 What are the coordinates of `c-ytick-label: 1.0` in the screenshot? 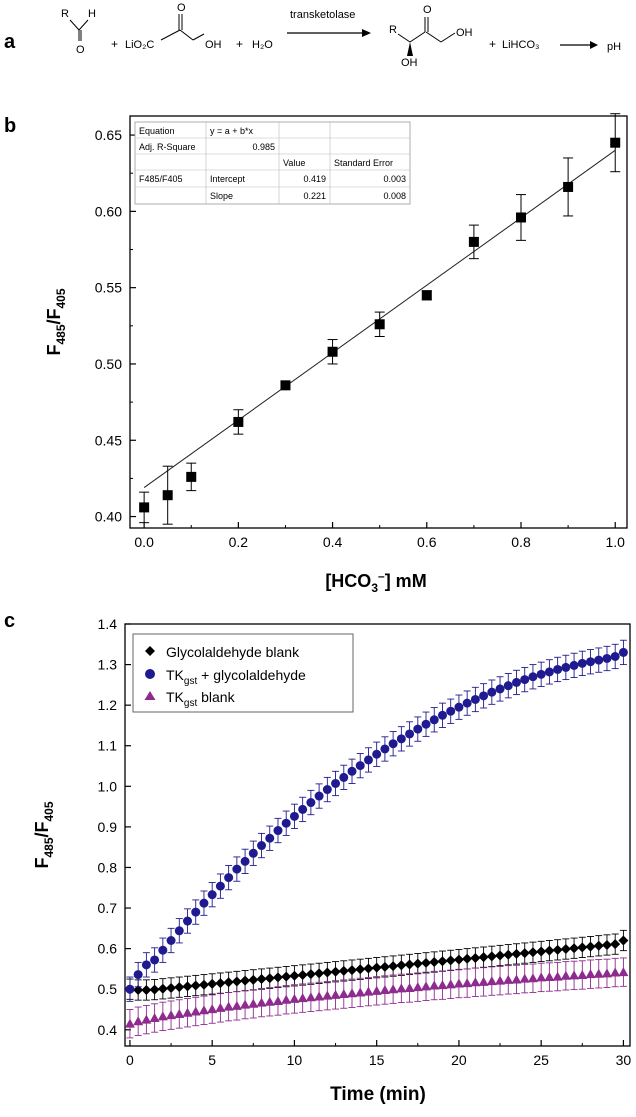 It's located at (108, 786).